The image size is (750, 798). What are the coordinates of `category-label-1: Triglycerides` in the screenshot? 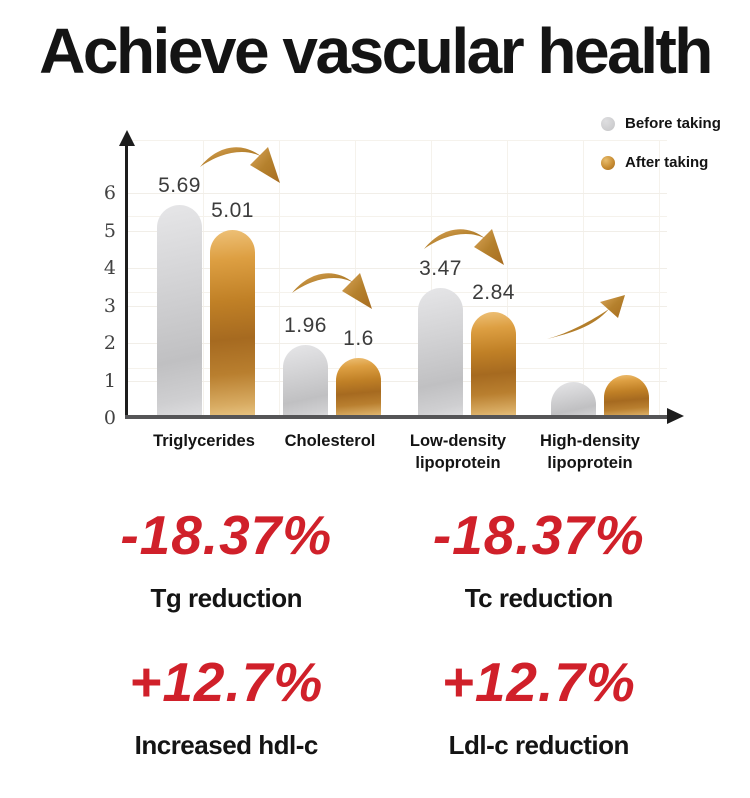 It's located at (204, 441).